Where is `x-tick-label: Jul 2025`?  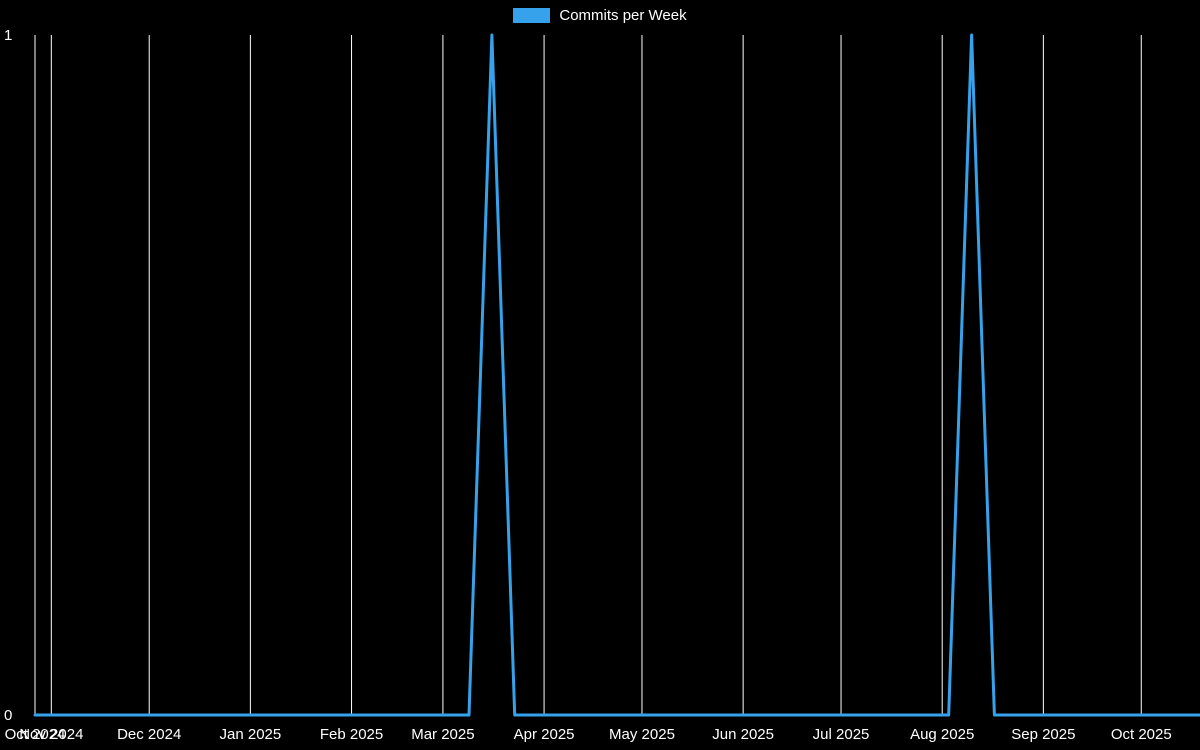 x-tick-label: Jul 2025 is located at coordinates (841, 734).